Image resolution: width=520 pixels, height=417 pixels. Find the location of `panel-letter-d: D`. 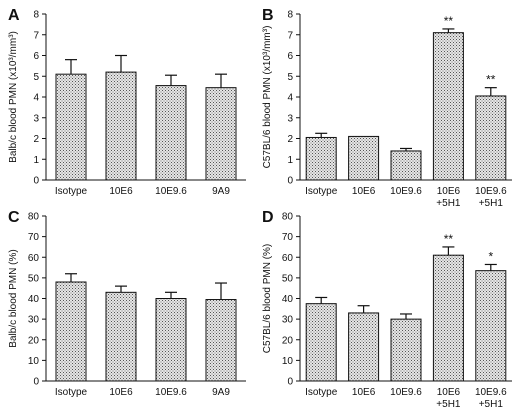

panel-letter-d: D is located at coordinates (268, 217).